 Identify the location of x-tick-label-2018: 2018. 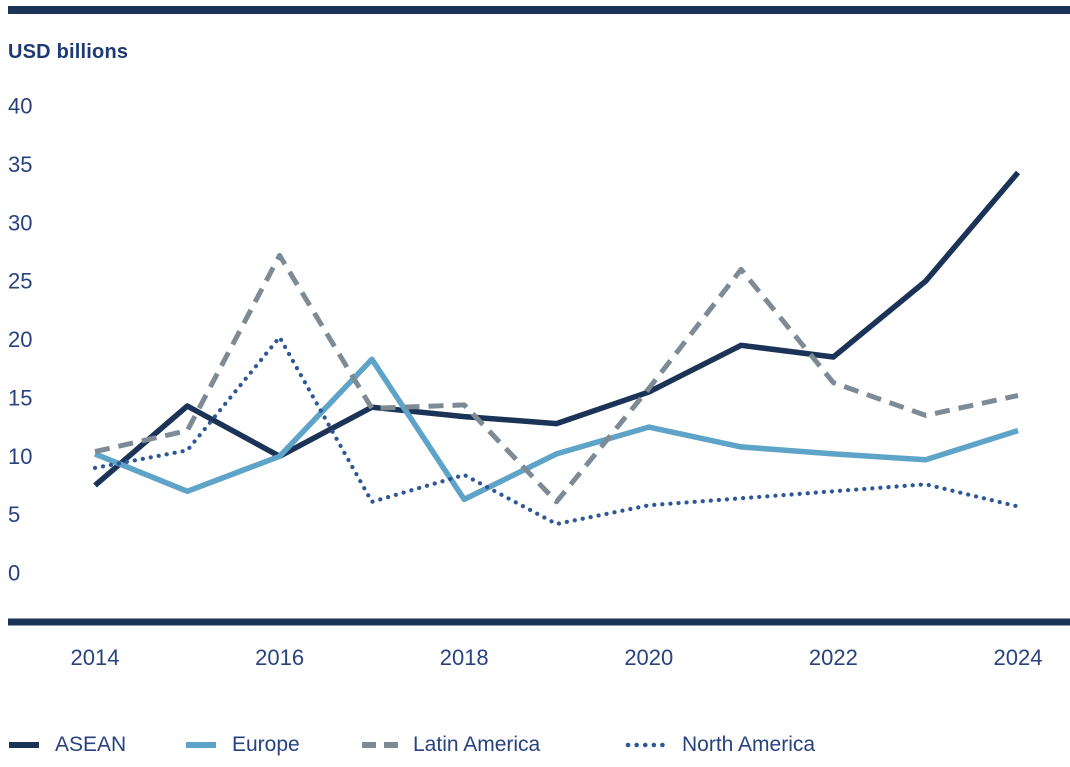
(464, 657).